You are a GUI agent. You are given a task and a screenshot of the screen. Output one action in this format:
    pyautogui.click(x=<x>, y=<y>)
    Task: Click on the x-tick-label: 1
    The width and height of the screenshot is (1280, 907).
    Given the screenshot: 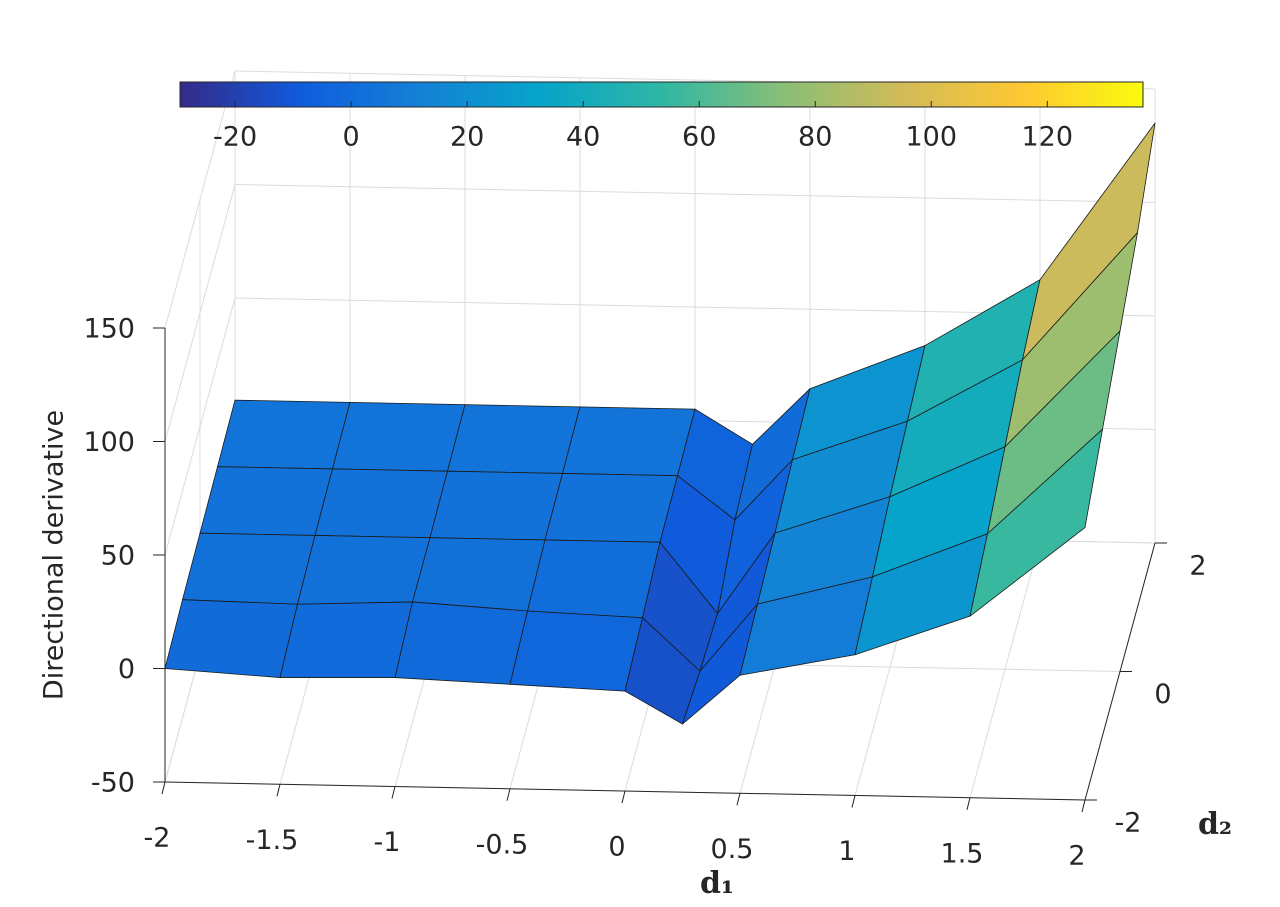 What is the action you would take?
    pyautogui.click(x=846, y=851)
    